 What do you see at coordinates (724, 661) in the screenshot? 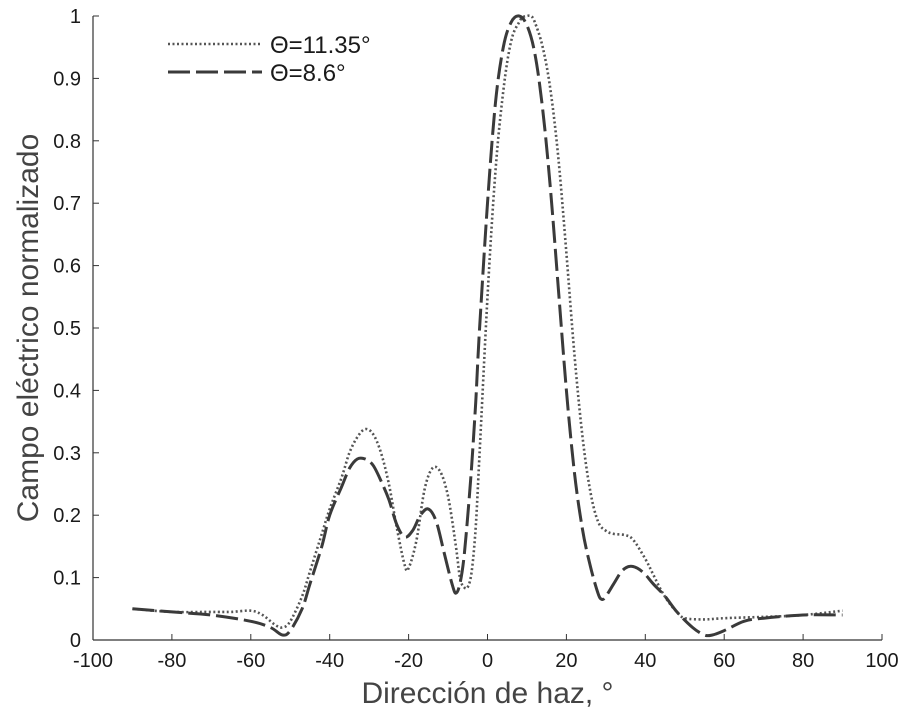
I see `x-tick-label: 60` at bounding box center [724, 661].